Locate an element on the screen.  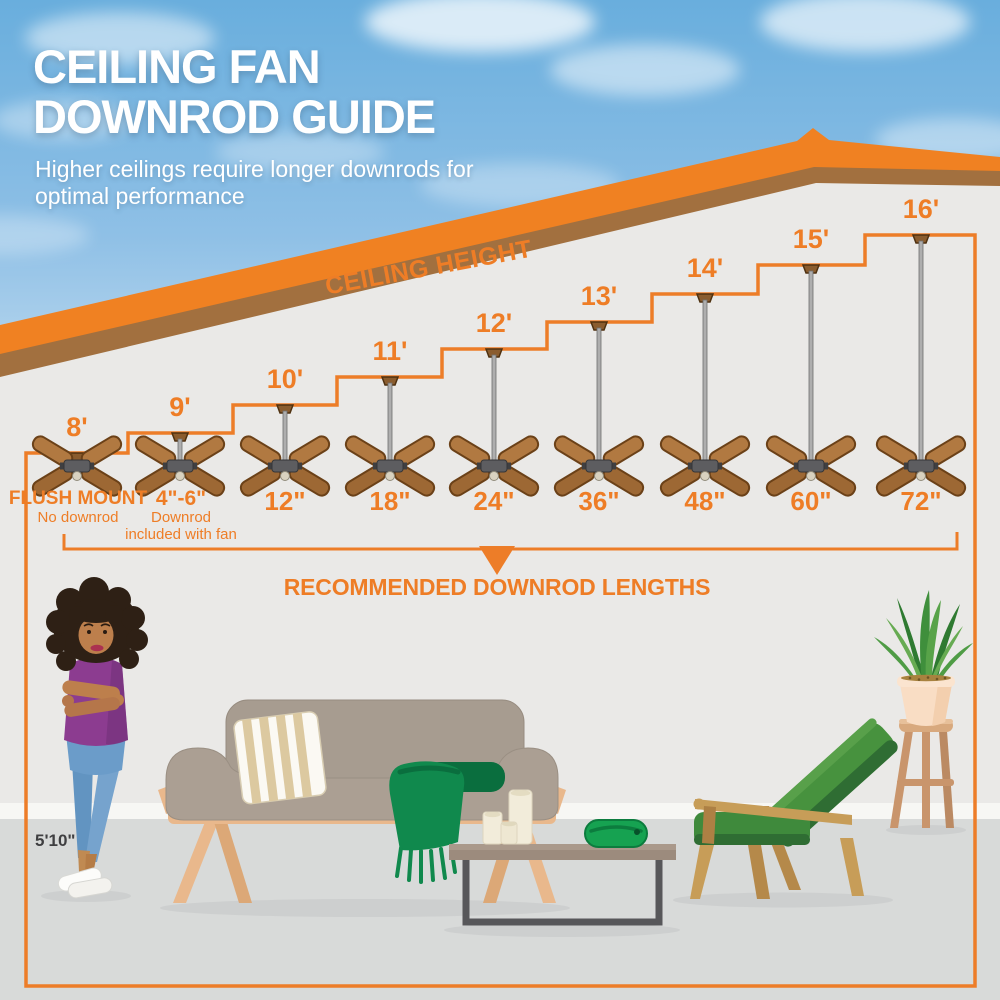
downrod-label-flush: FLUSH MOUNT is located at coordinates (78, 498).